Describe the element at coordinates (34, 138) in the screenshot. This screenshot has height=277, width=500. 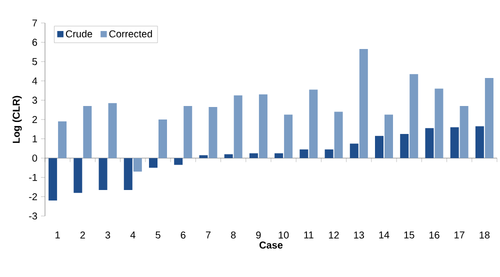
I see `y-tick-label: 1` at that location.